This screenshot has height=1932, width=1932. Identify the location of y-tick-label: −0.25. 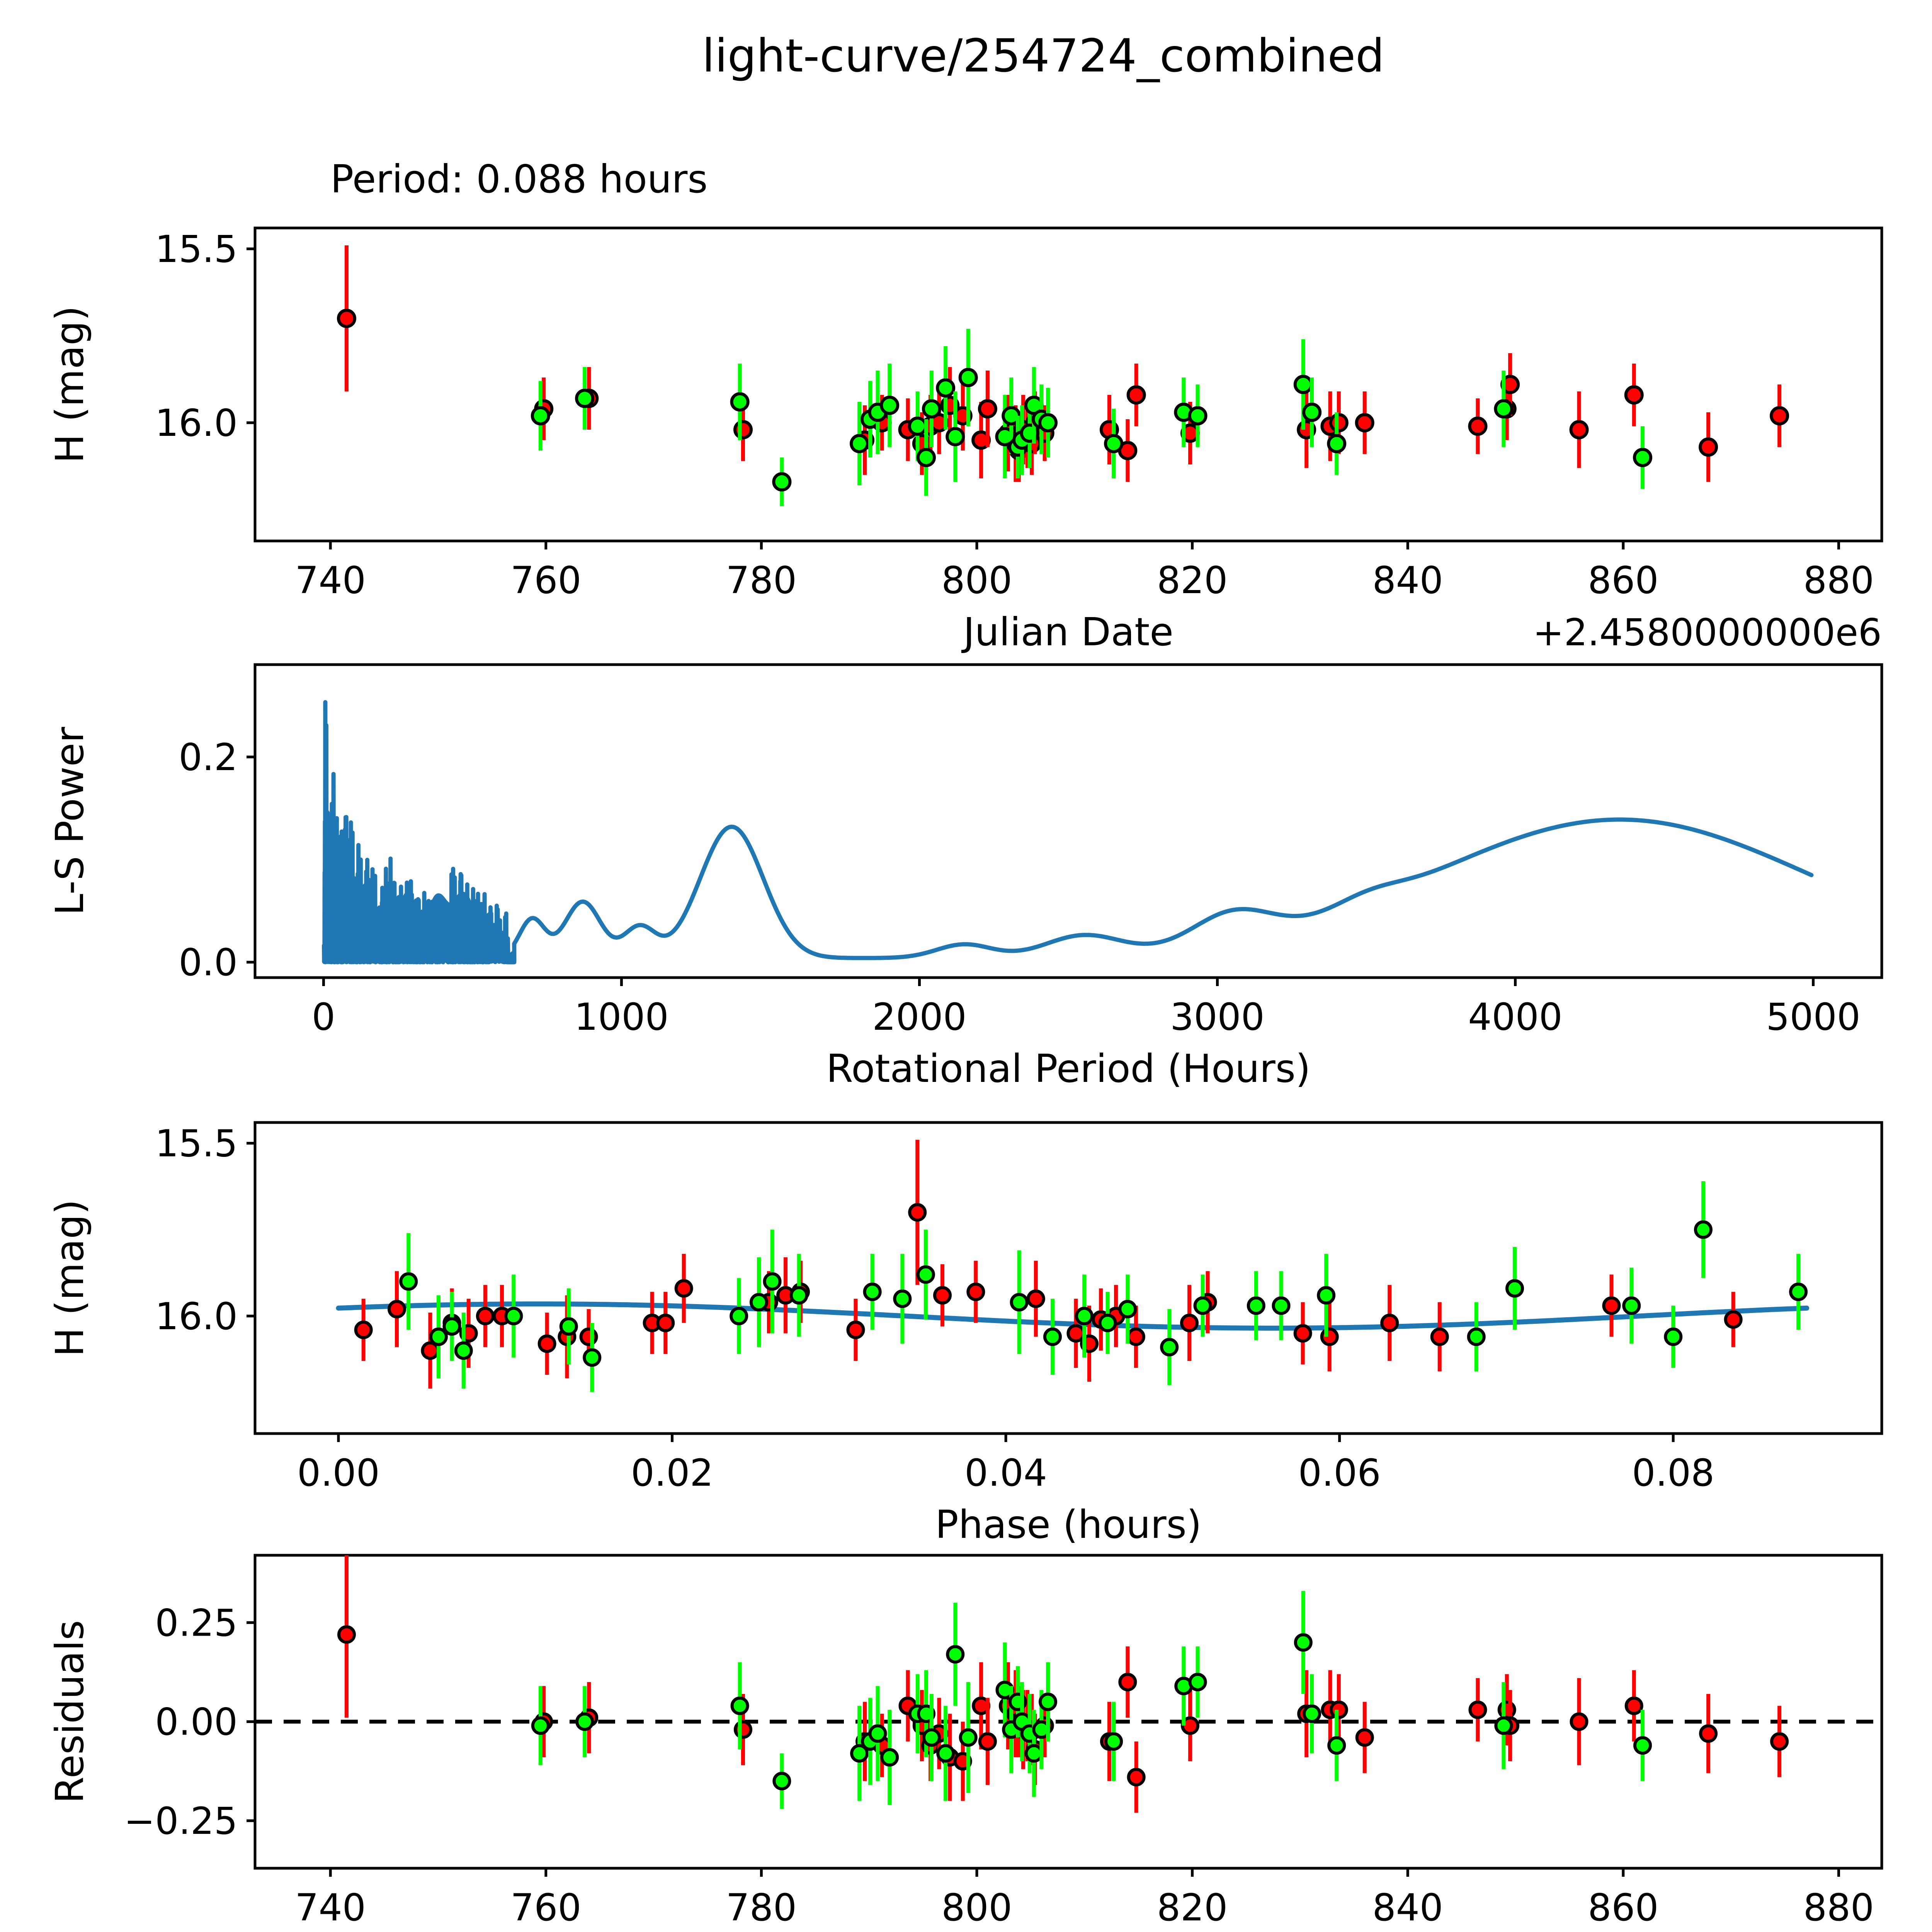
(181, 1821).